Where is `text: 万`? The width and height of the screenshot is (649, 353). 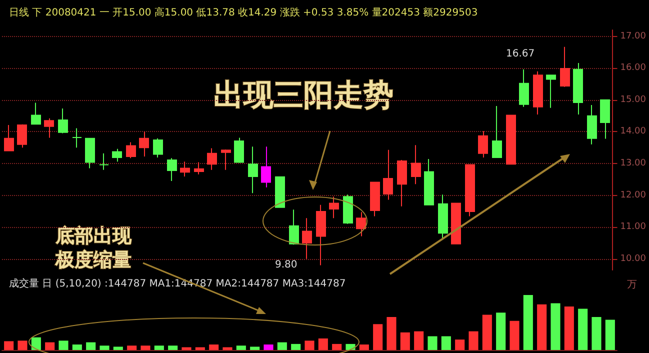 text: 万 is located at coordinates (632, 285).